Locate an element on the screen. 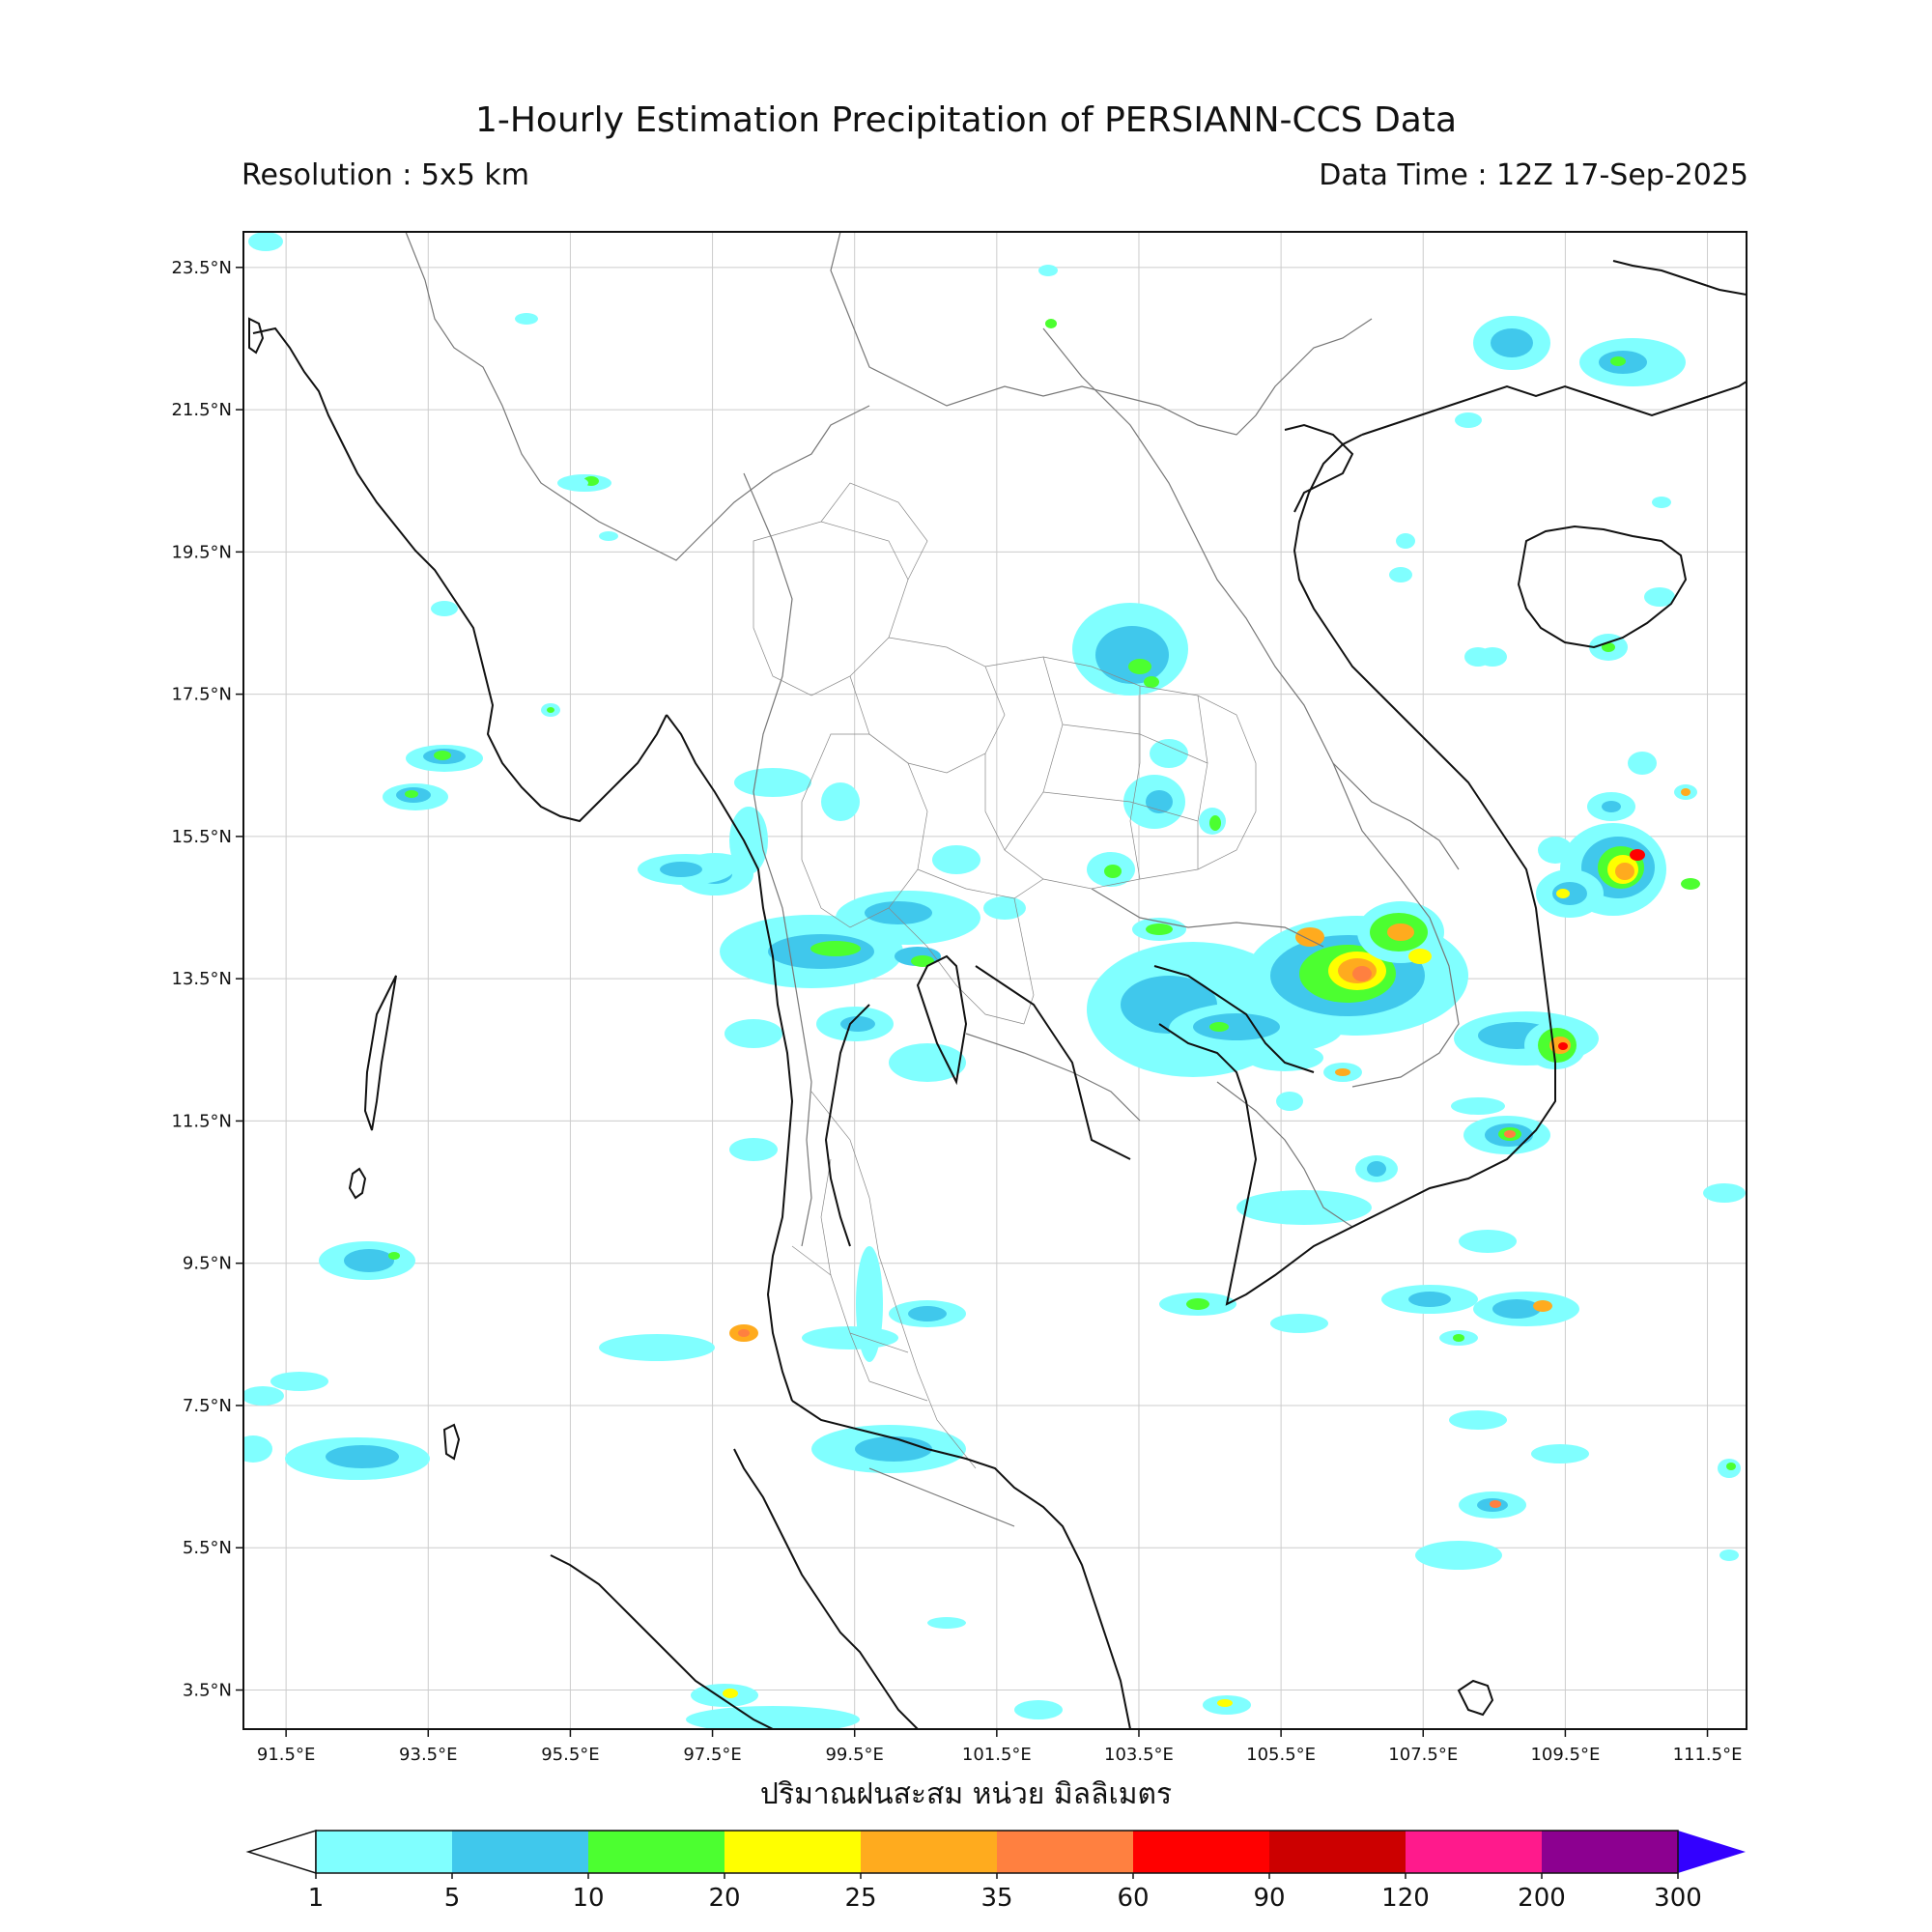  colorbar-tick-label: 5 is located at coordinates (452, 1898).